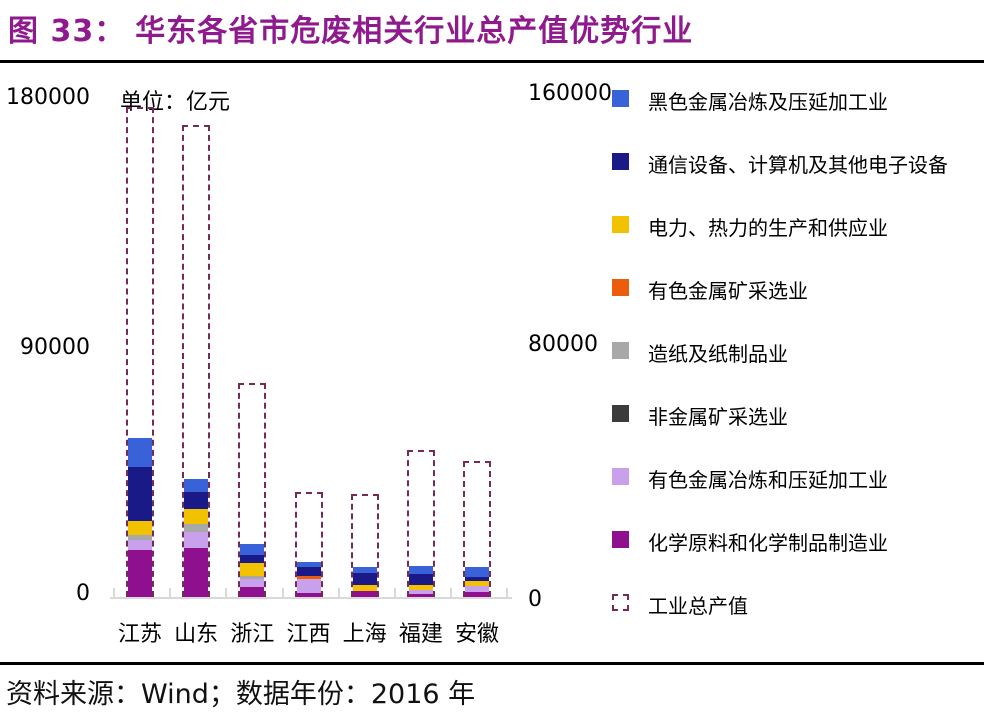 This screenshot has height=714, width=984. What do you see at coordinates (308, 578) in the screenshot?
I see `bar-segment-orange` at bounding box center [308, 578].